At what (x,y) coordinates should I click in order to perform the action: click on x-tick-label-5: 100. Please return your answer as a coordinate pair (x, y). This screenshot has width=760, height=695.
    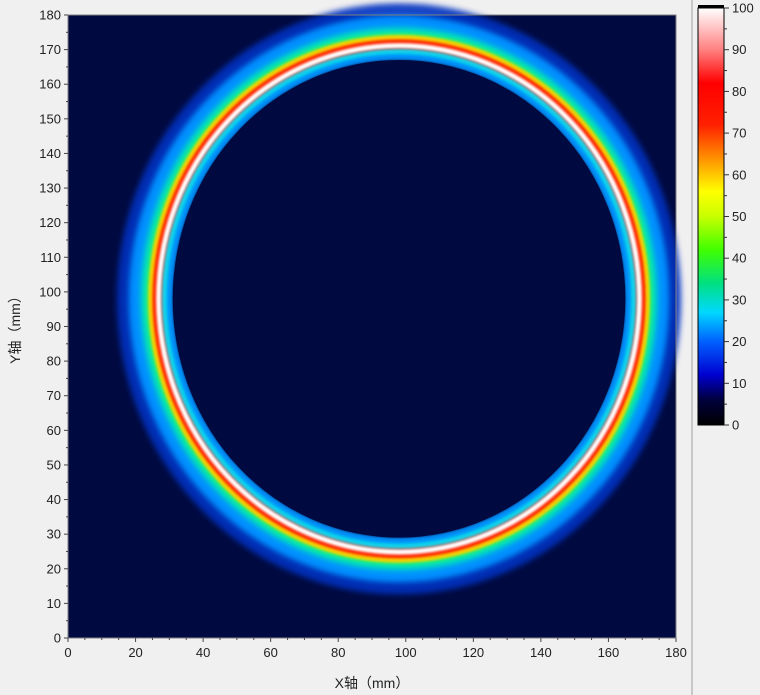
    Looking at the image, I should click on (406, 652).